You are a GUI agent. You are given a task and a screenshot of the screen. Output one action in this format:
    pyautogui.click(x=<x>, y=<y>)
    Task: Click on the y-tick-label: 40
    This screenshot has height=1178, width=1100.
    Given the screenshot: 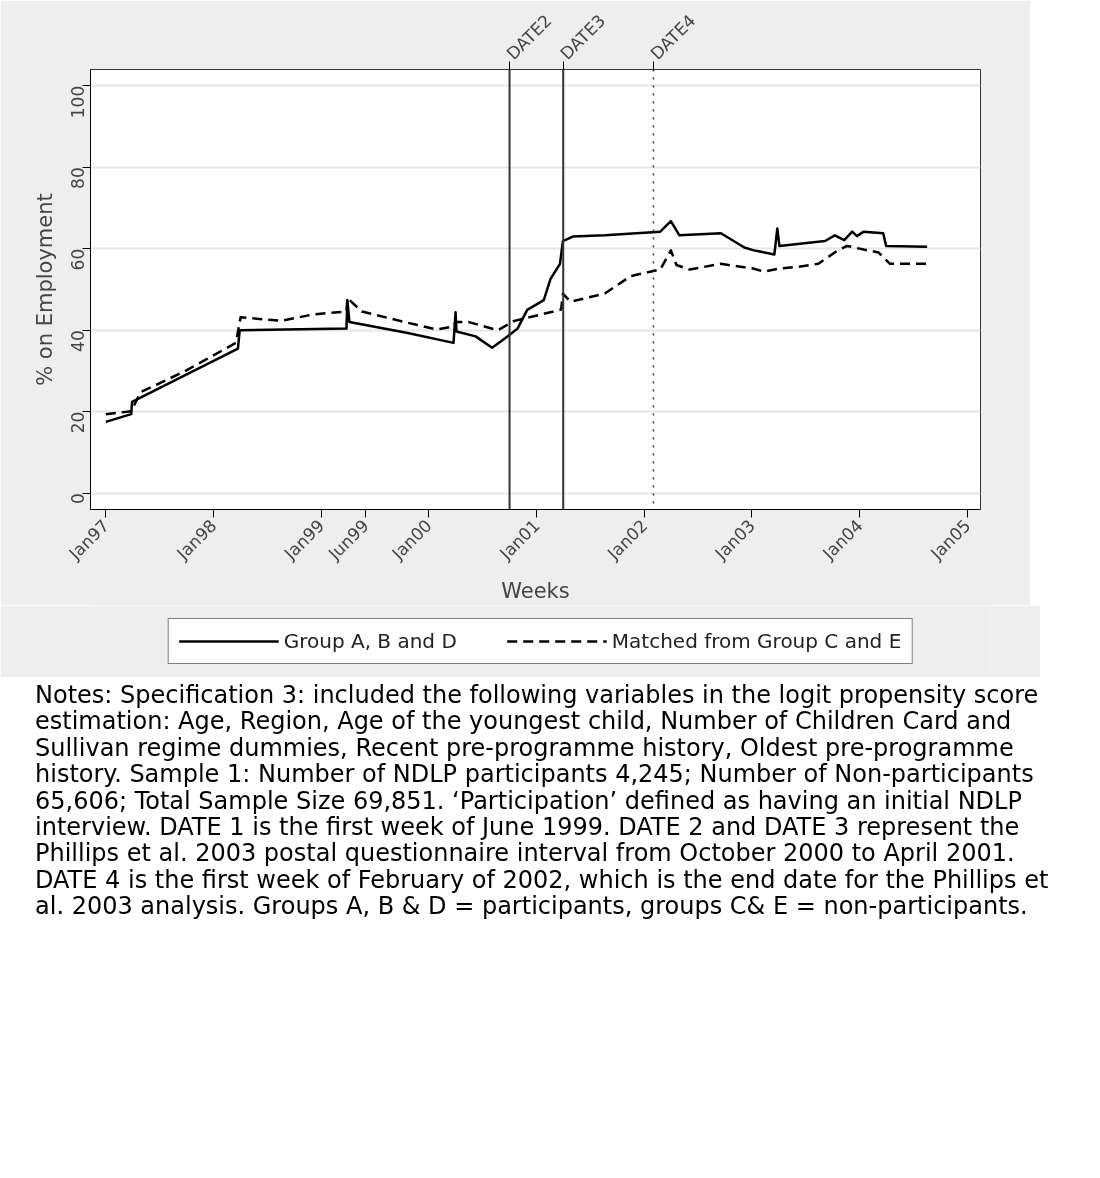 What is the action you would take?
    pyautogui.click(x=78, y=341)
    